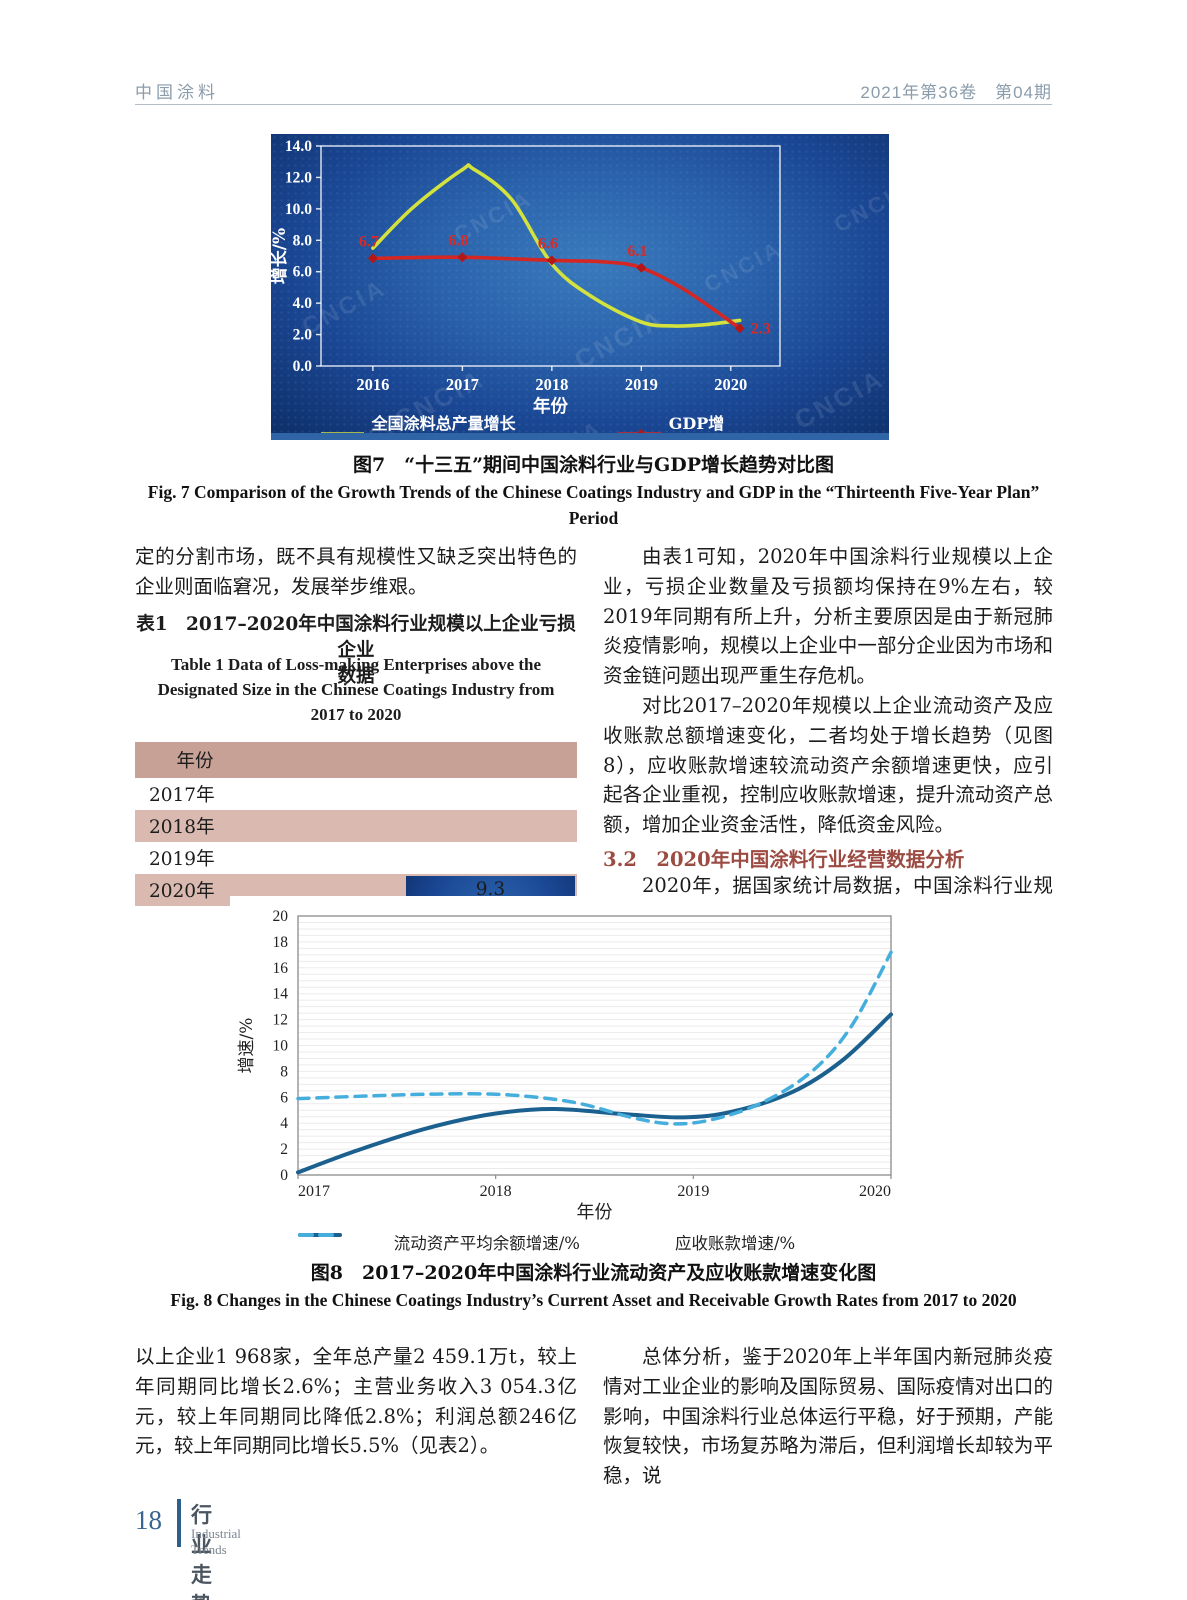  Describe the element at coordinates (875, 1189) in the screenshot. I see `fig8-xtick: 2020` at that location.